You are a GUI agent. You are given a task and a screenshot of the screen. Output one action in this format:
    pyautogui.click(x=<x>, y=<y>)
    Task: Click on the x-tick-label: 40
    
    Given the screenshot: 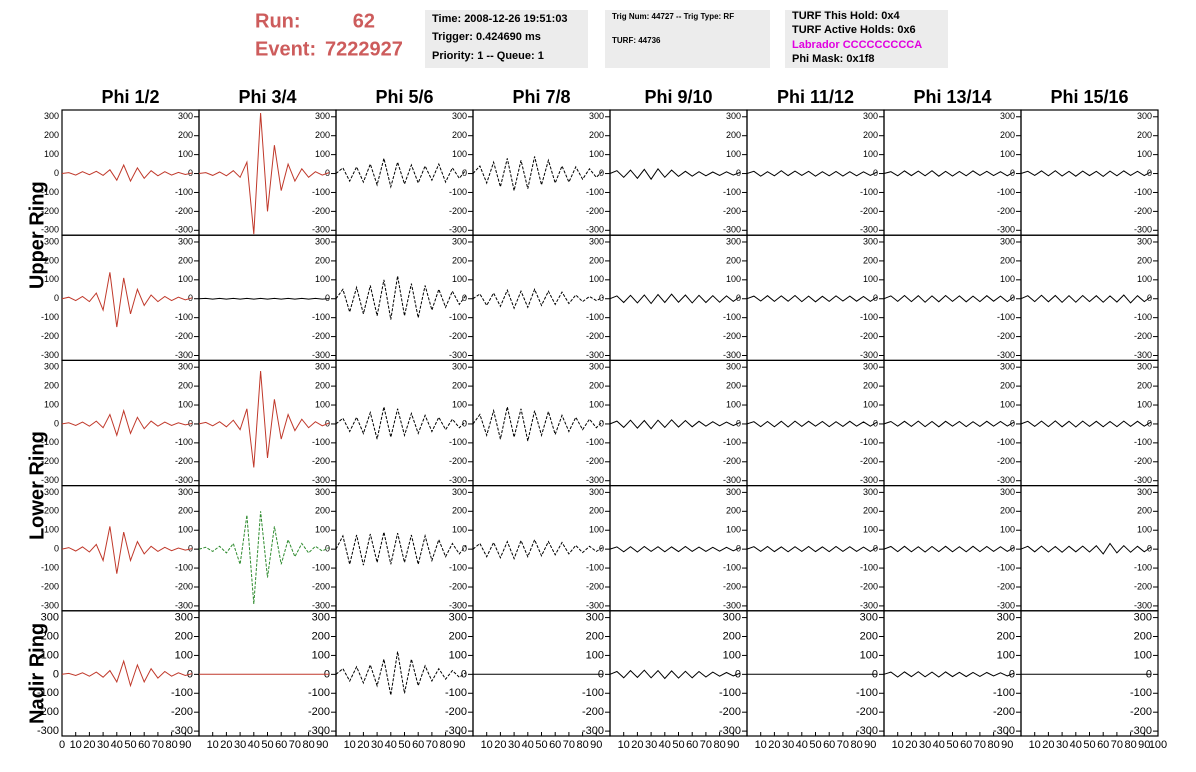 What is the action you would take?
    pyautogui.click(x=1076, y=745)
    